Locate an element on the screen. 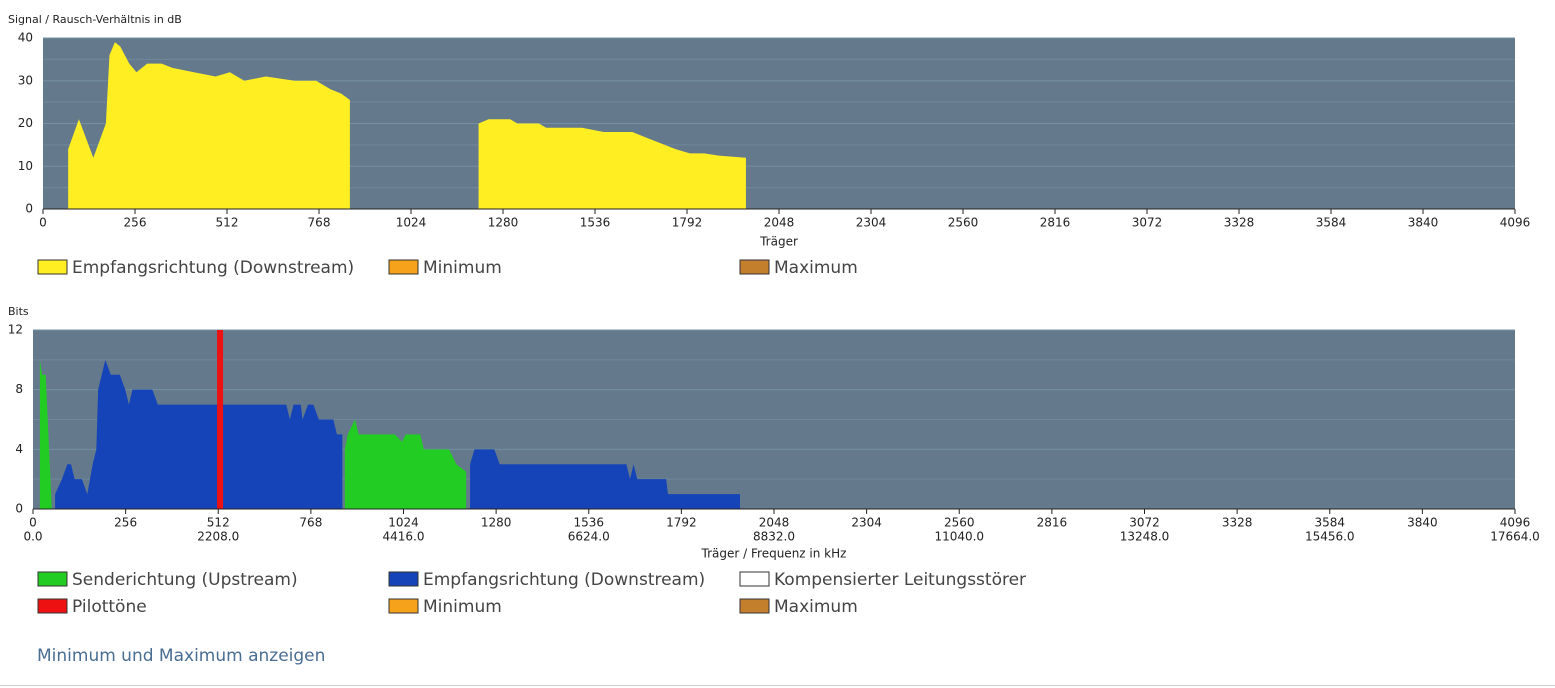 The height and width of the screenshot is (688, 1555). x2-tick-label: 11040.0 is located at coordinates (959, 537).